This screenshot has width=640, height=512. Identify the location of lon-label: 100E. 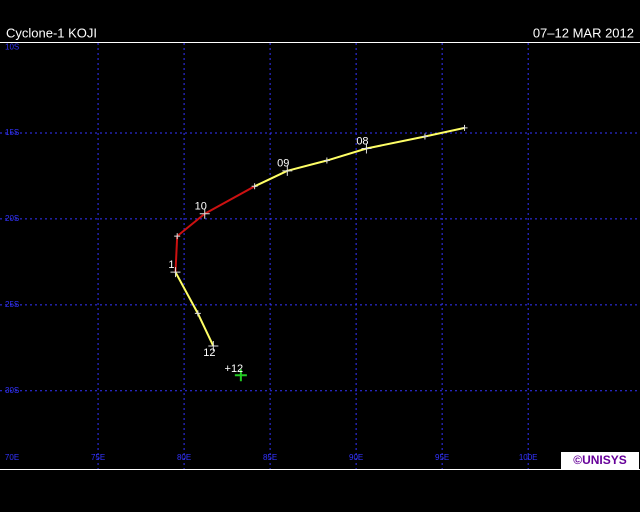
(528, 457).